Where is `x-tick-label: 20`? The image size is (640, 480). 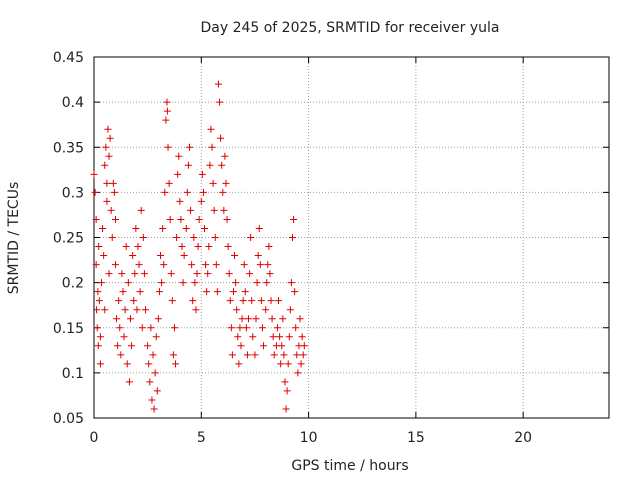 x-tick-label: 20 is located at coordinates (523, 438).